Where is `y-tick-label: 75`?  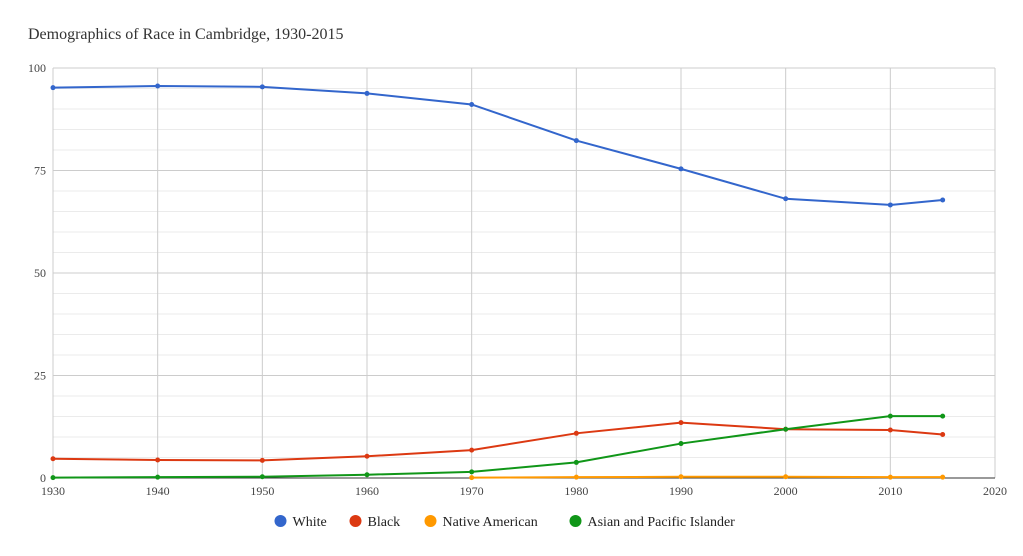 y-tick-label: 75 is located at coordinates (40, 171).